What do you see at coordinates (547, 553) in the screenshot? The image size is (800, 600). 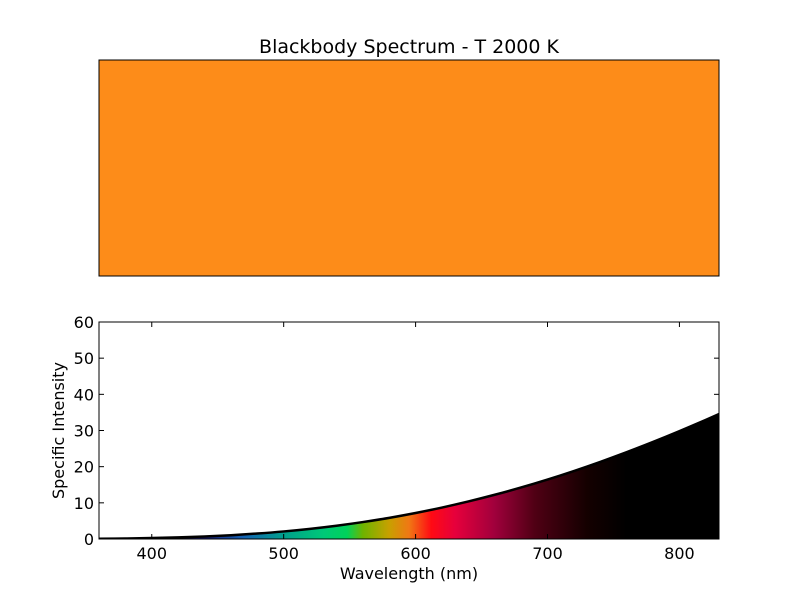 I see `x-tick-label: 700` at bounding box center [547, 553].